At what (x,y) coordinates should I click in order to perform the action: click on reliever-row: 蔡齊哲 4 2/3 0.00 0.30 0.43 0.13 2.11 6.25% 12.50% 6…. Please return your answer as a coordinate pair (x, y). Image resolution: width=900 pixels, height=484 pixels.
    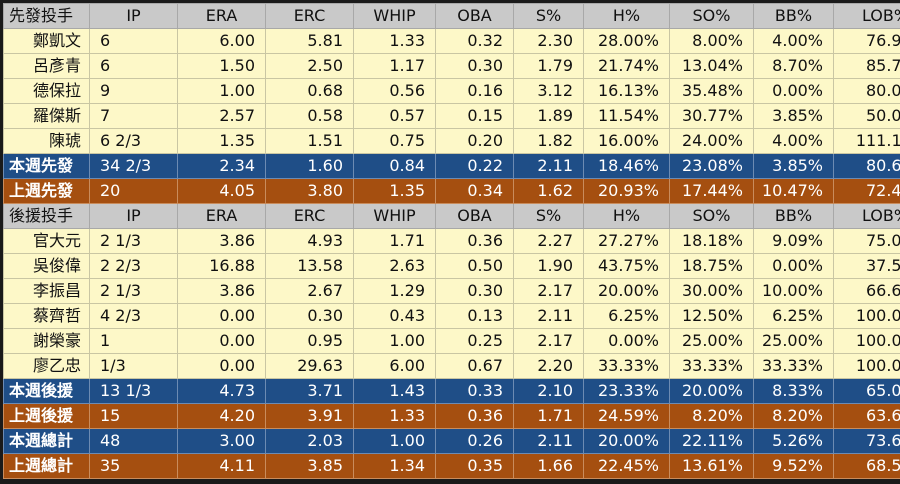
    Looking at the image, I should click on (451, 316).